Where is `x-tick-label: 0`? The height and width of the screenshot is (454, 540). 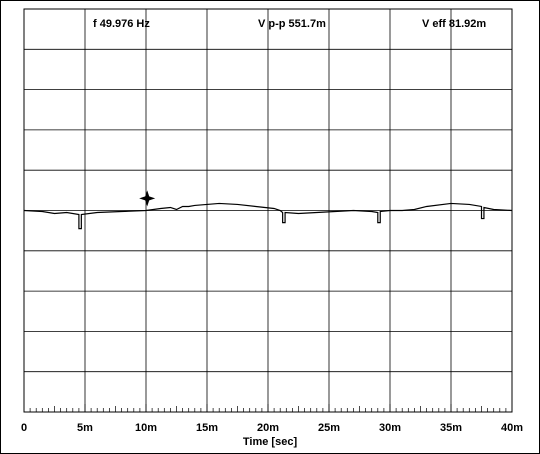 x-tick-label: 0 is located at coordinates (24, 428).